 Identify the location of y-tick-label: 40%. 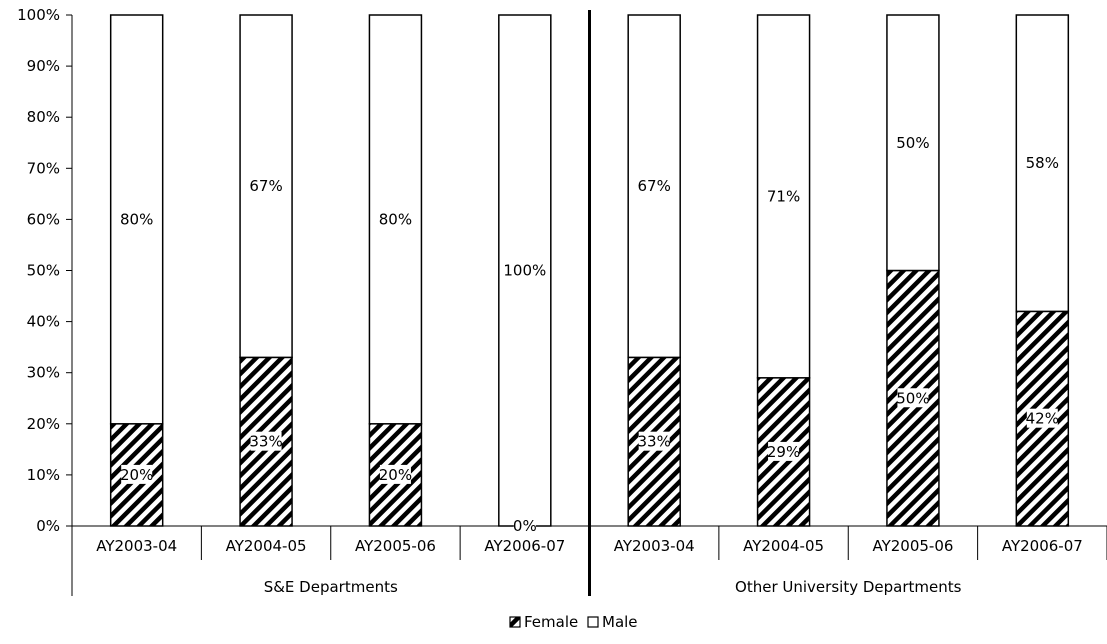
(43, 322).